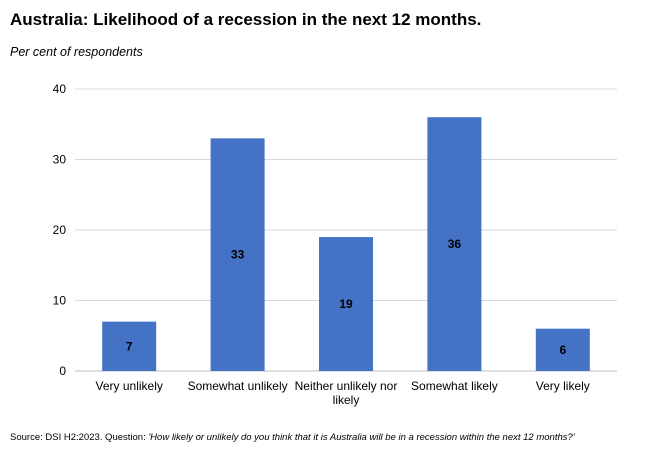 This screenshot has height=455, width=650. I want to click on y-tick-label: 10, so click(60, 301).